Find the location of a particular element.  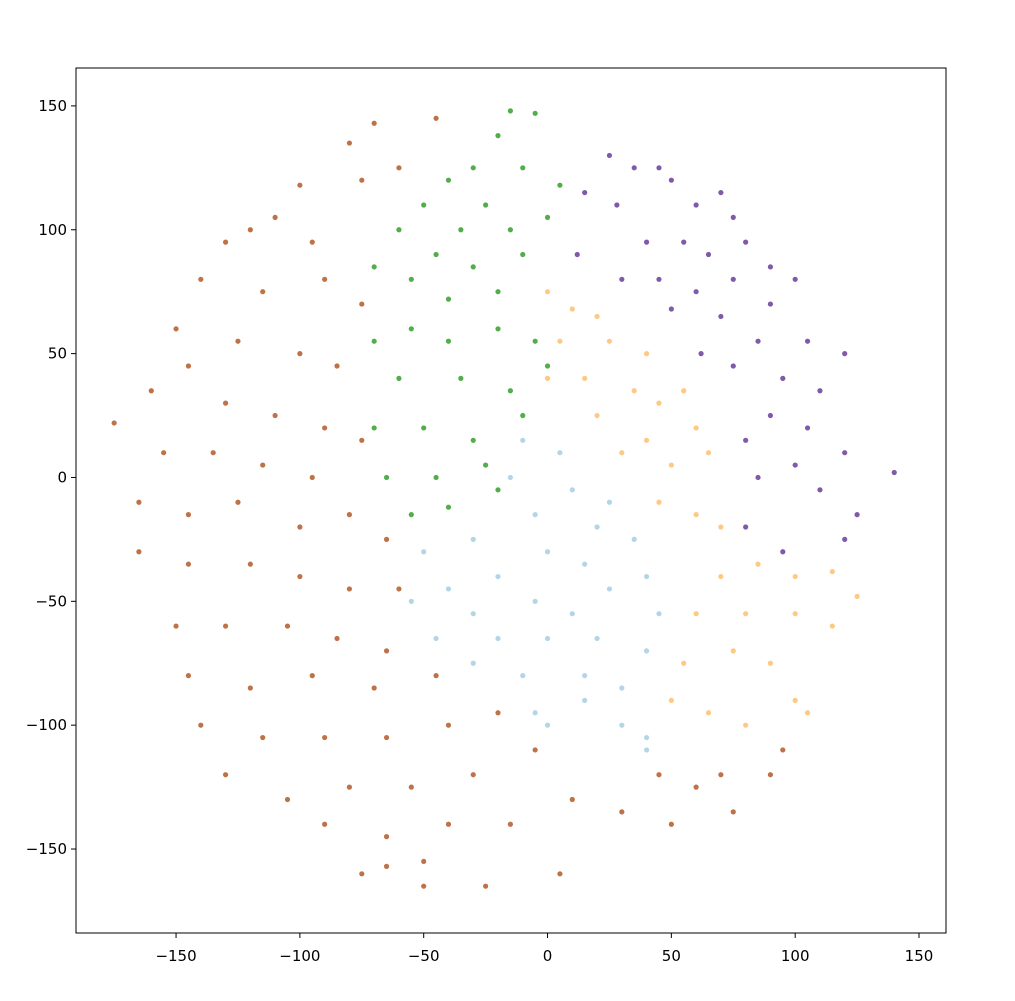

x-tick-label: −150 is located at coordinates (175, 956).